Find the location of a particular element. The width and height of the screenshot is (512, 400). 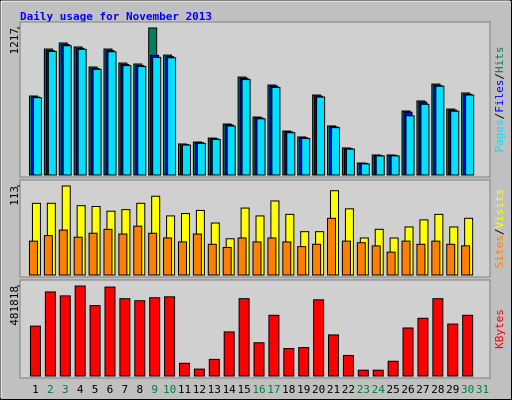

x-tick-label: 21 is located at coordinates (333, 389).